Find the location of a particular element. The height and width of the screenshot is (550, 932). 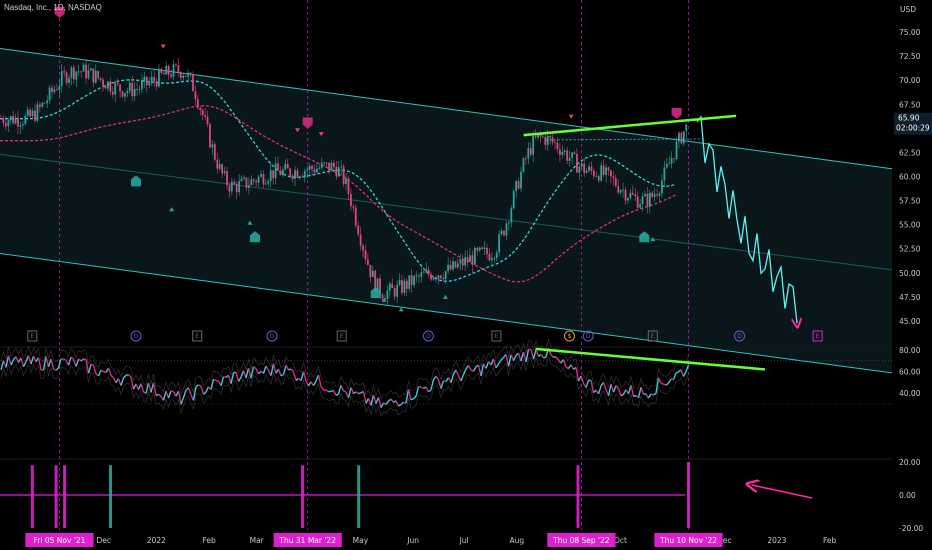

price-badge is located at coordinates (913, 123).